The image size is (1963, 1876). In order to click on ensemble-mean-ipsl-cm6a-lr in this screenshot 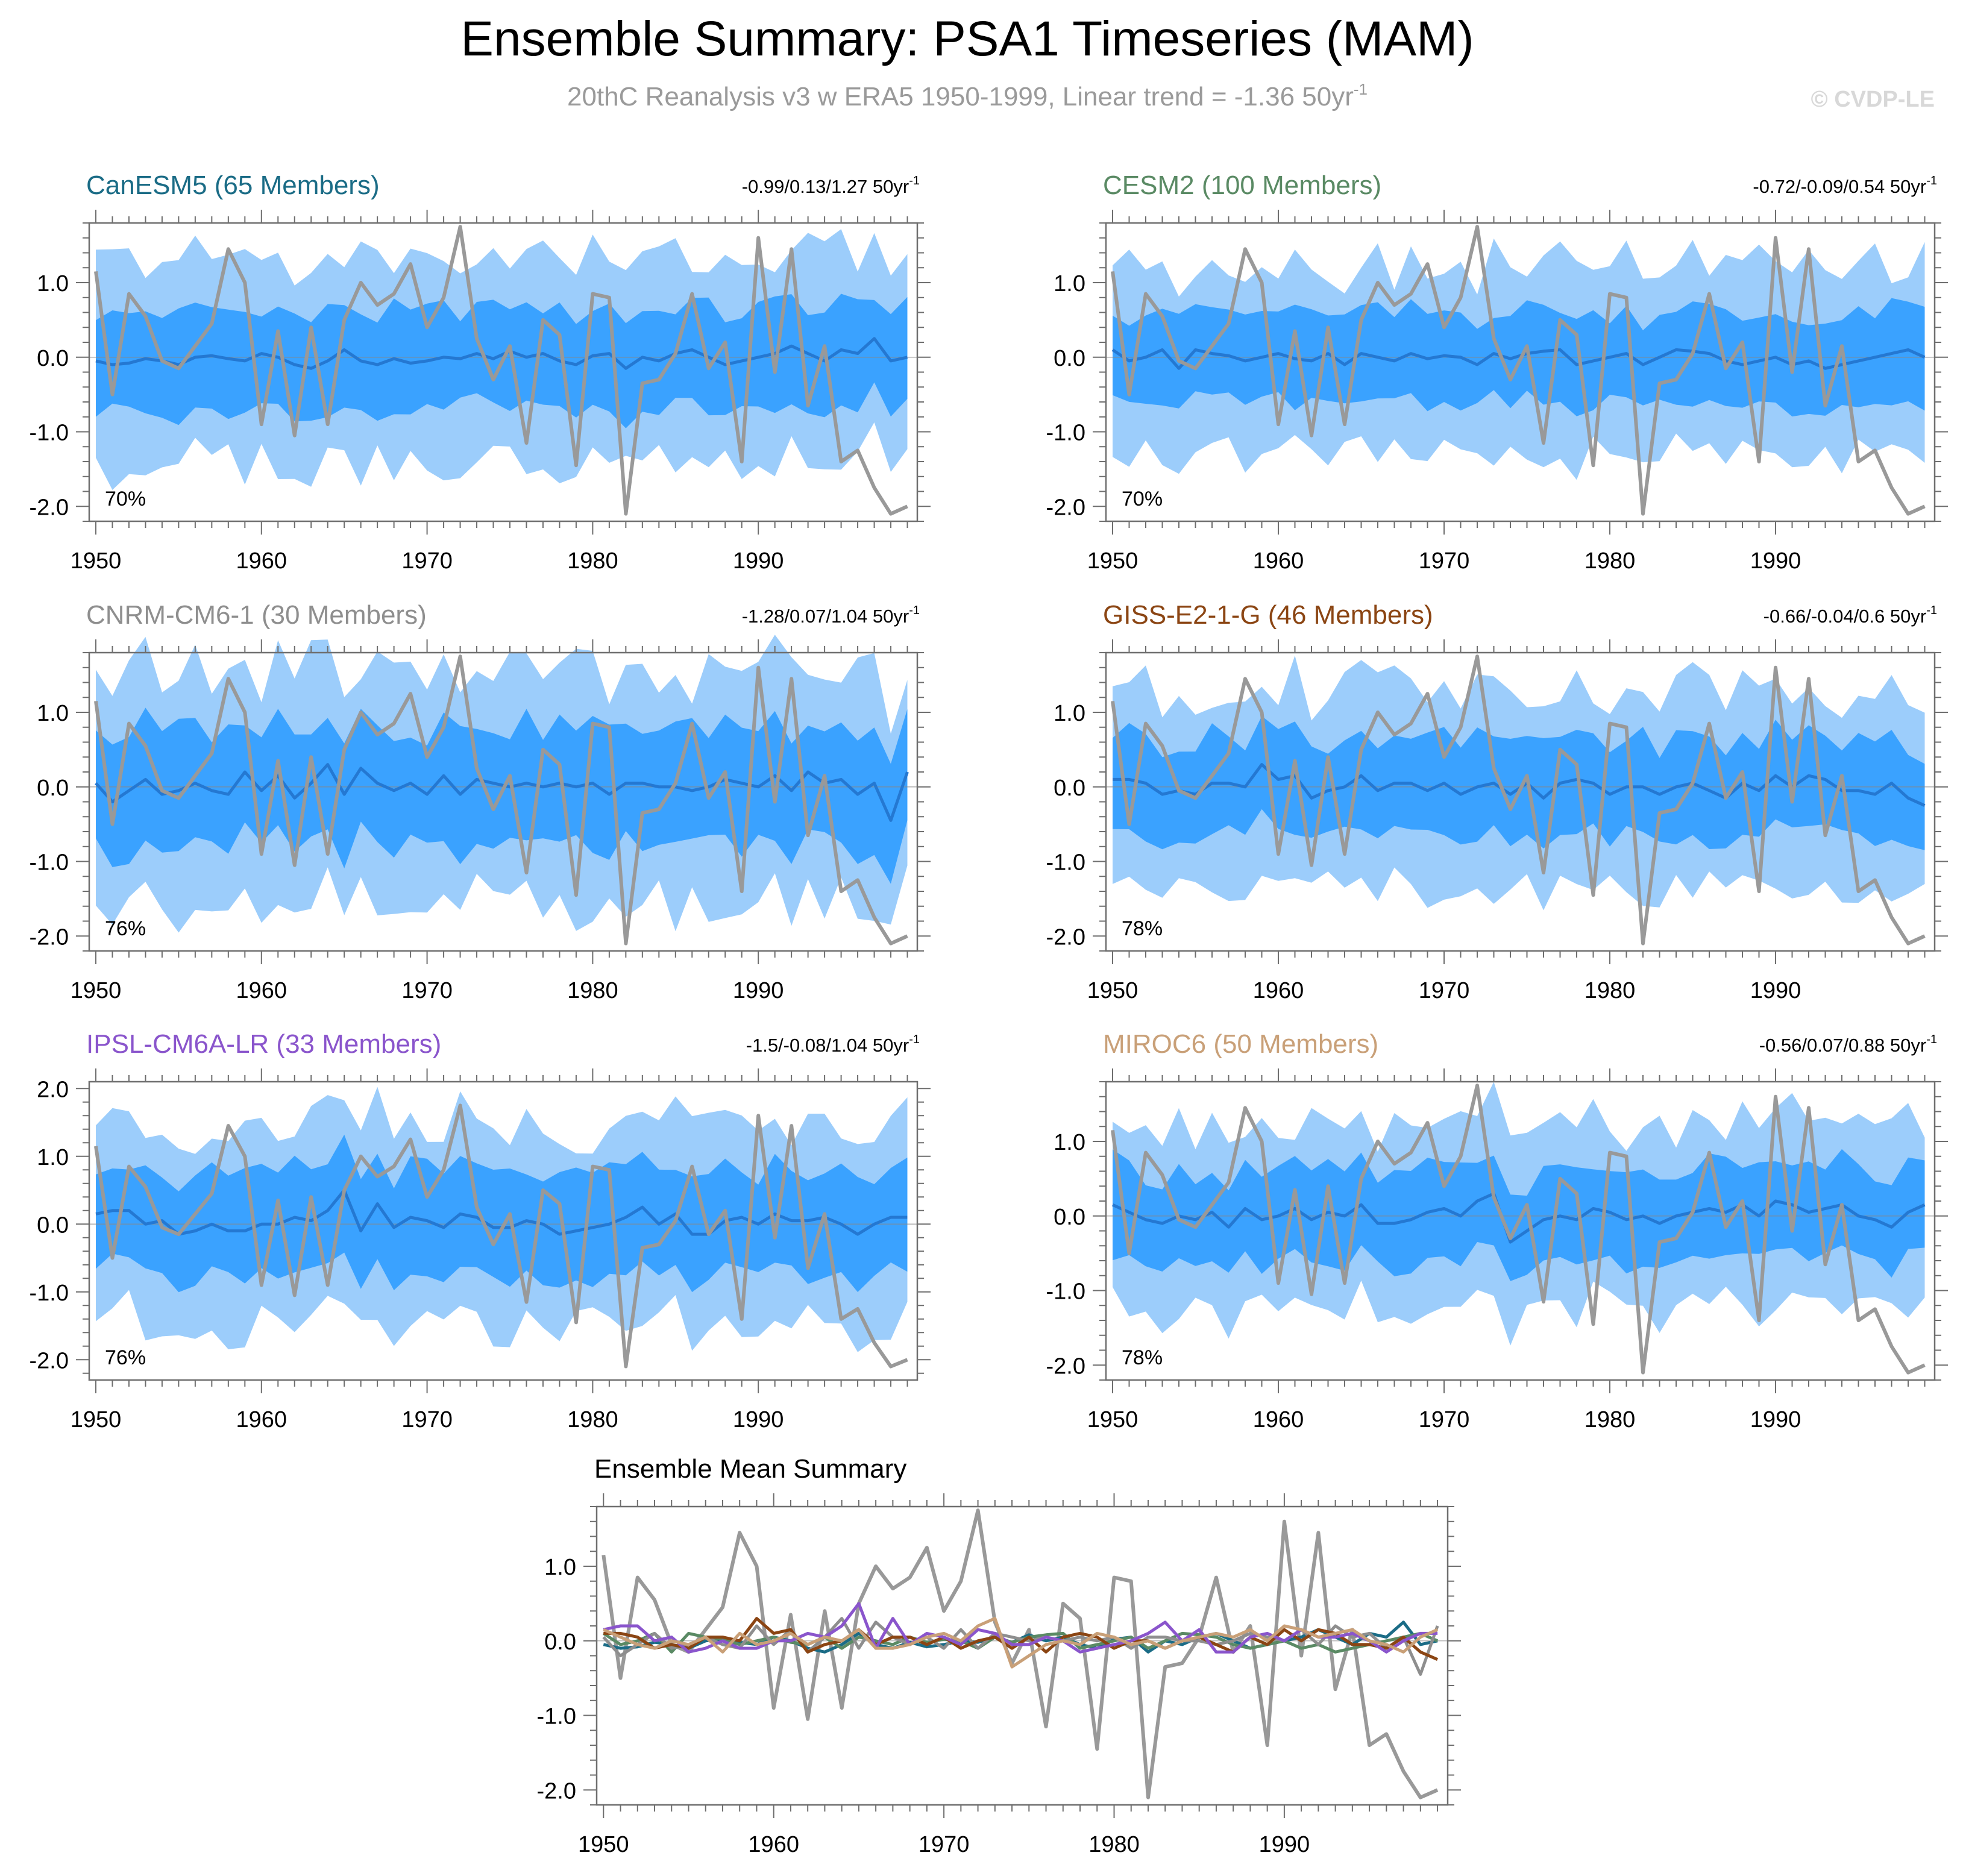, I will do `click(1020, 1628)`.